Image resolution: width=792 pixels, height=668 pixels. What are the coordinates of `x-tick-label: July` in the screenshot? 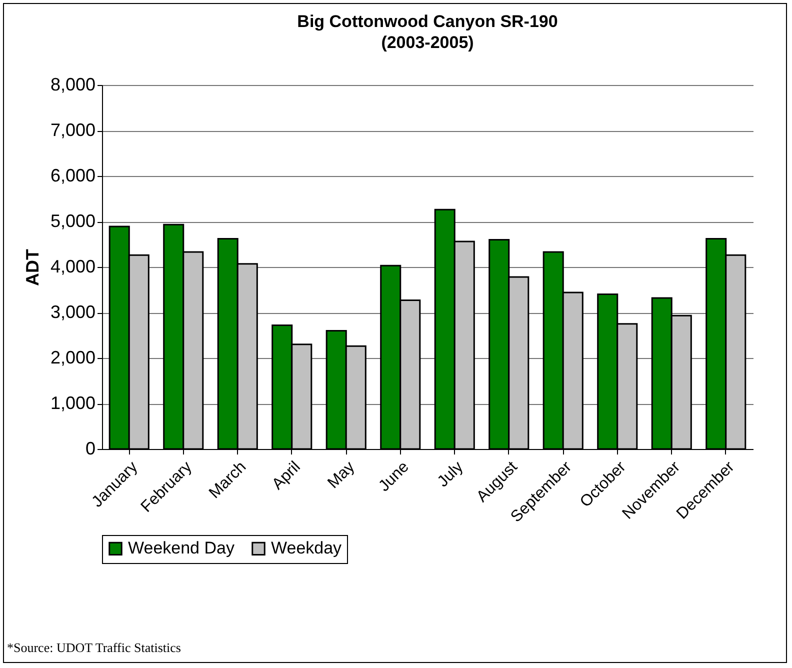 It's located at (450, 474).